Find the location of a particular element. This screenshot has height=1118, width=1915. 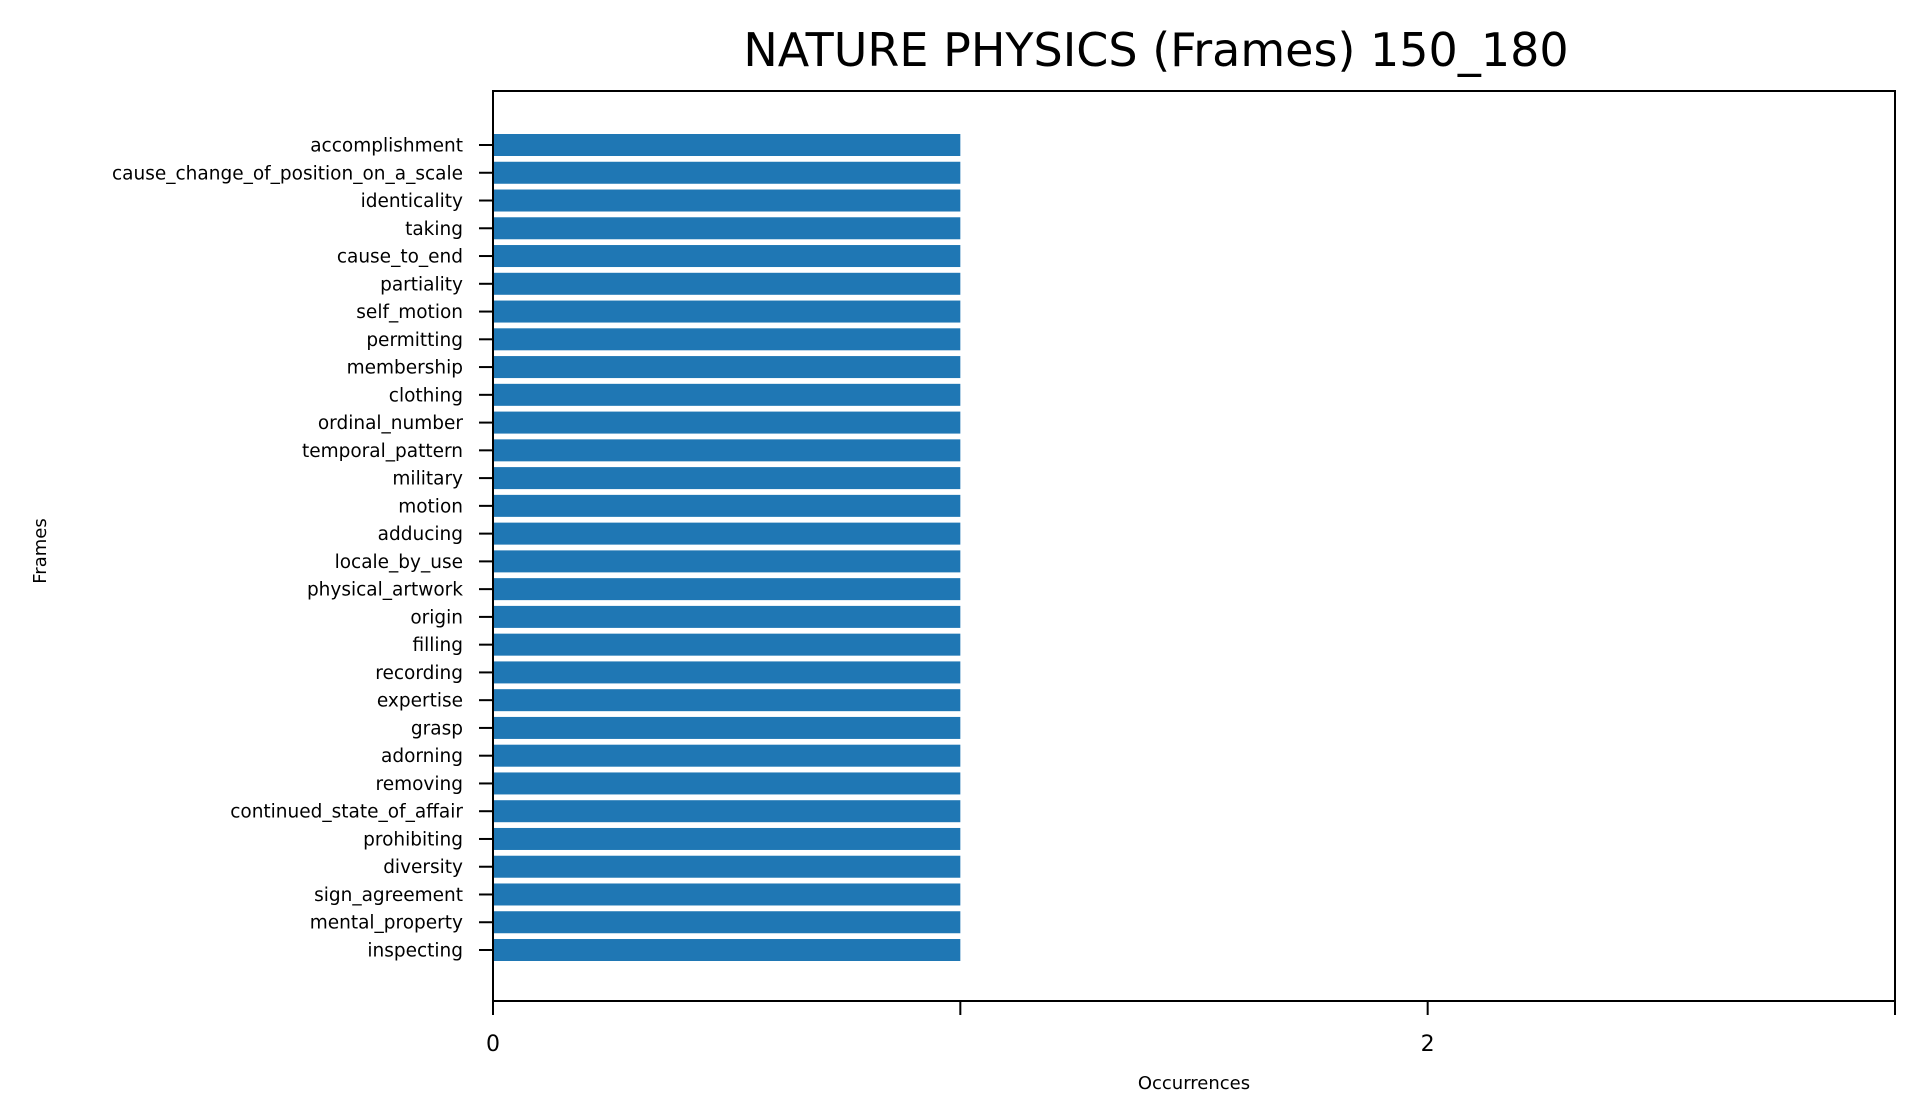

bar-physical-artwork is located at coordinates (727, 589).